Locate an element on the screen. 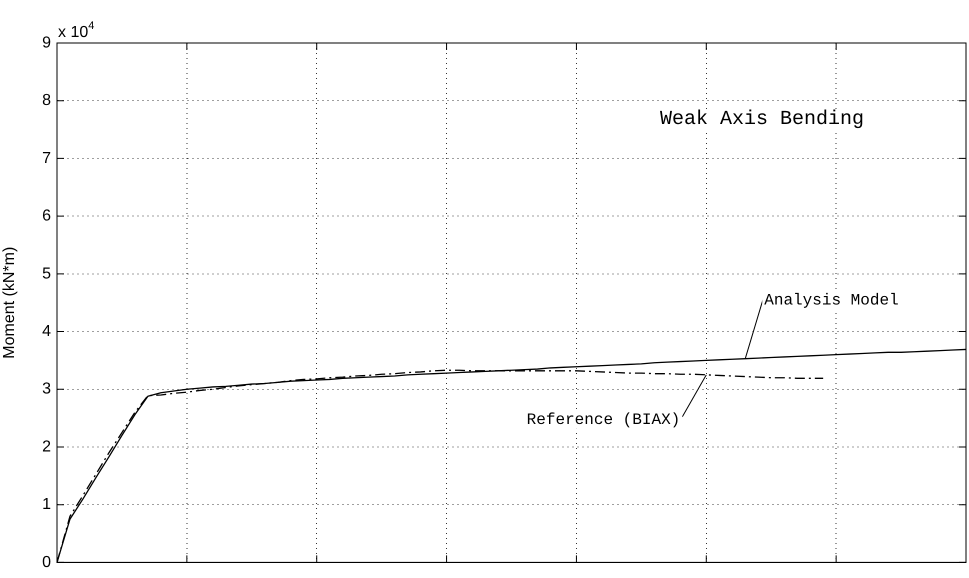 This screenshot has height=578, width=969. y-tick-label: 2 is located at coordinates (47, 447).